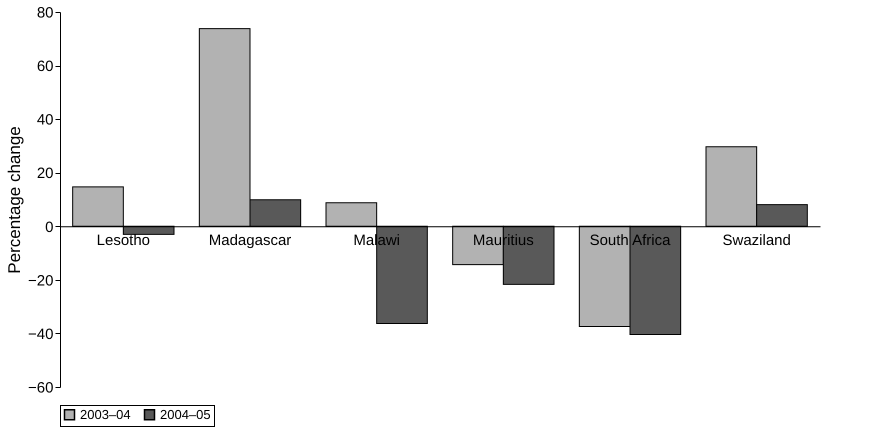 The width and height of the screenshot is (888, 442). I want to click on legend-label: 2003–04, so click(105, 414).